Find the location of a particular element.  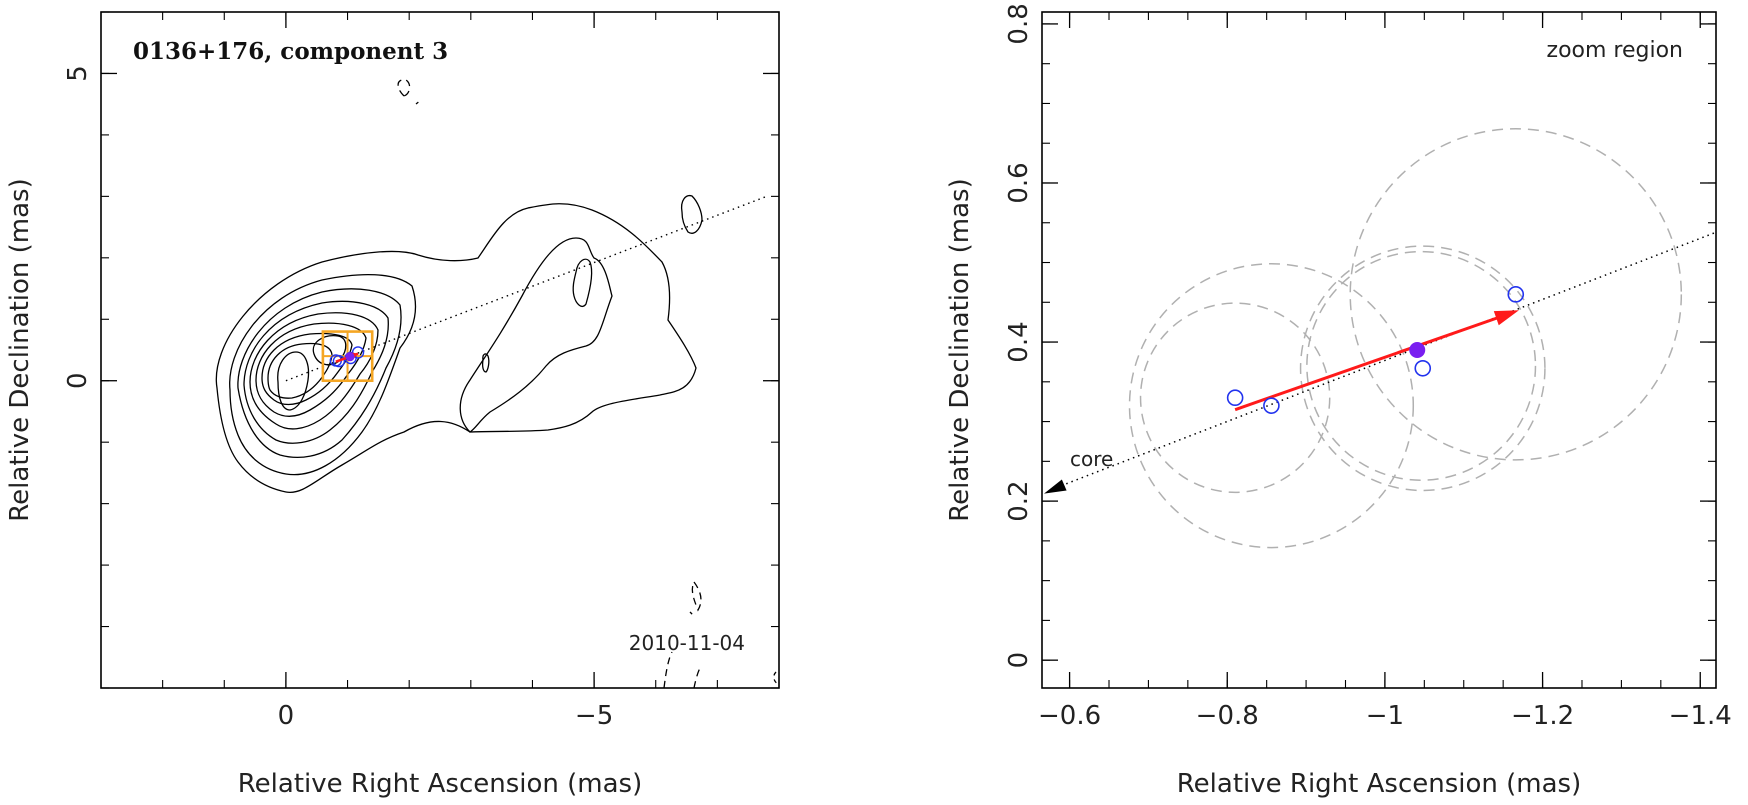

y-tick-label: 0.8 is located at coordinates (1019, 23).